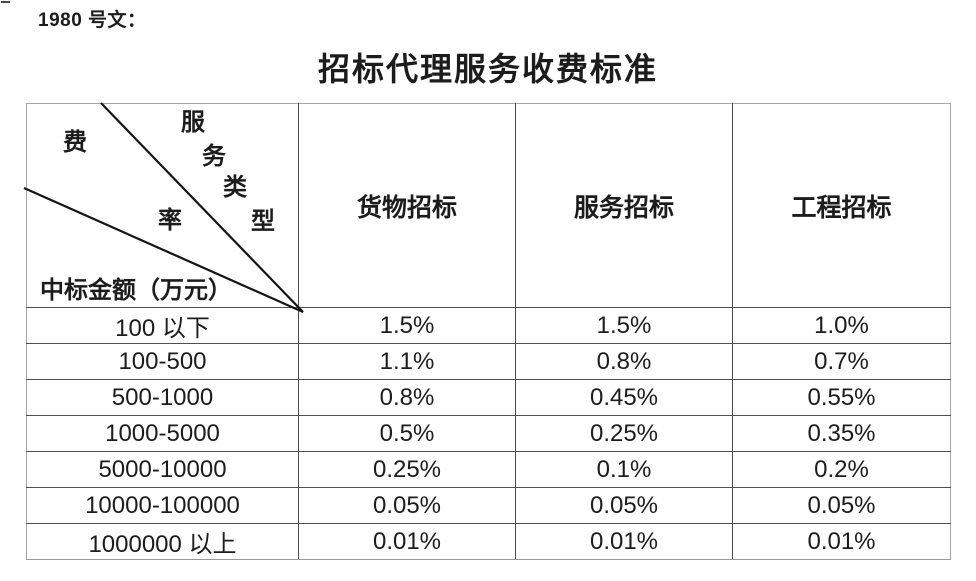 This screenshot has height=581, width=976. What do you see at coordinates (841, 325) in the screenshot?
I see `rate-cell: 1.0%` at bounding box center [841, 325].